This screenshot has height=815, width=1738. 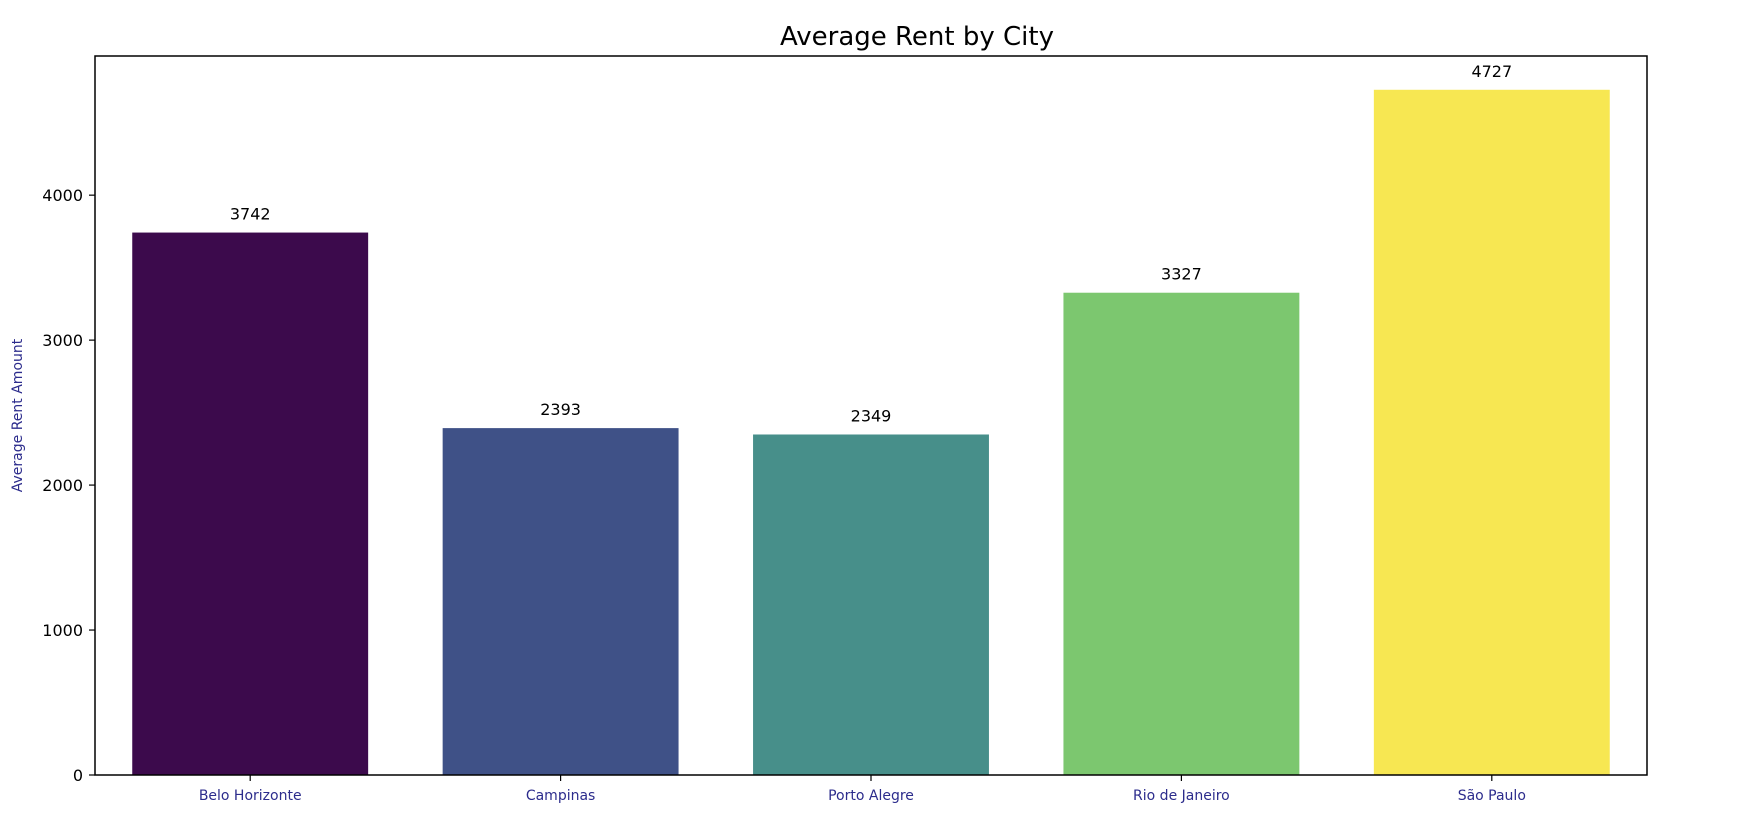 What do you see at coordinates (62, 485) in the screenshot?
I see `y-tick-label: 2000` at bounding box center [62, 485].